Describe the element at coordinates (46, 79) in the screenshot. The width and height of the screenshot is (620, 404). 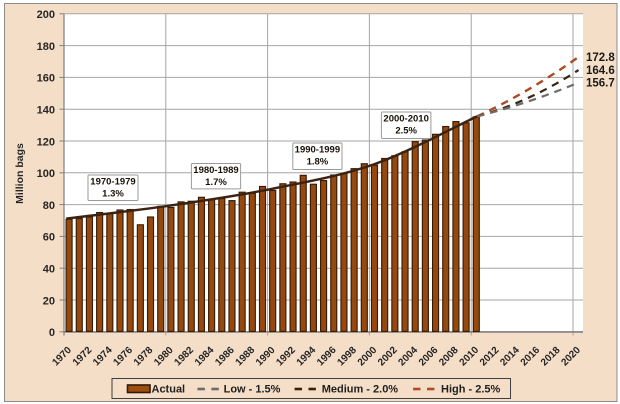
I see `svg-text: 160` at that location.